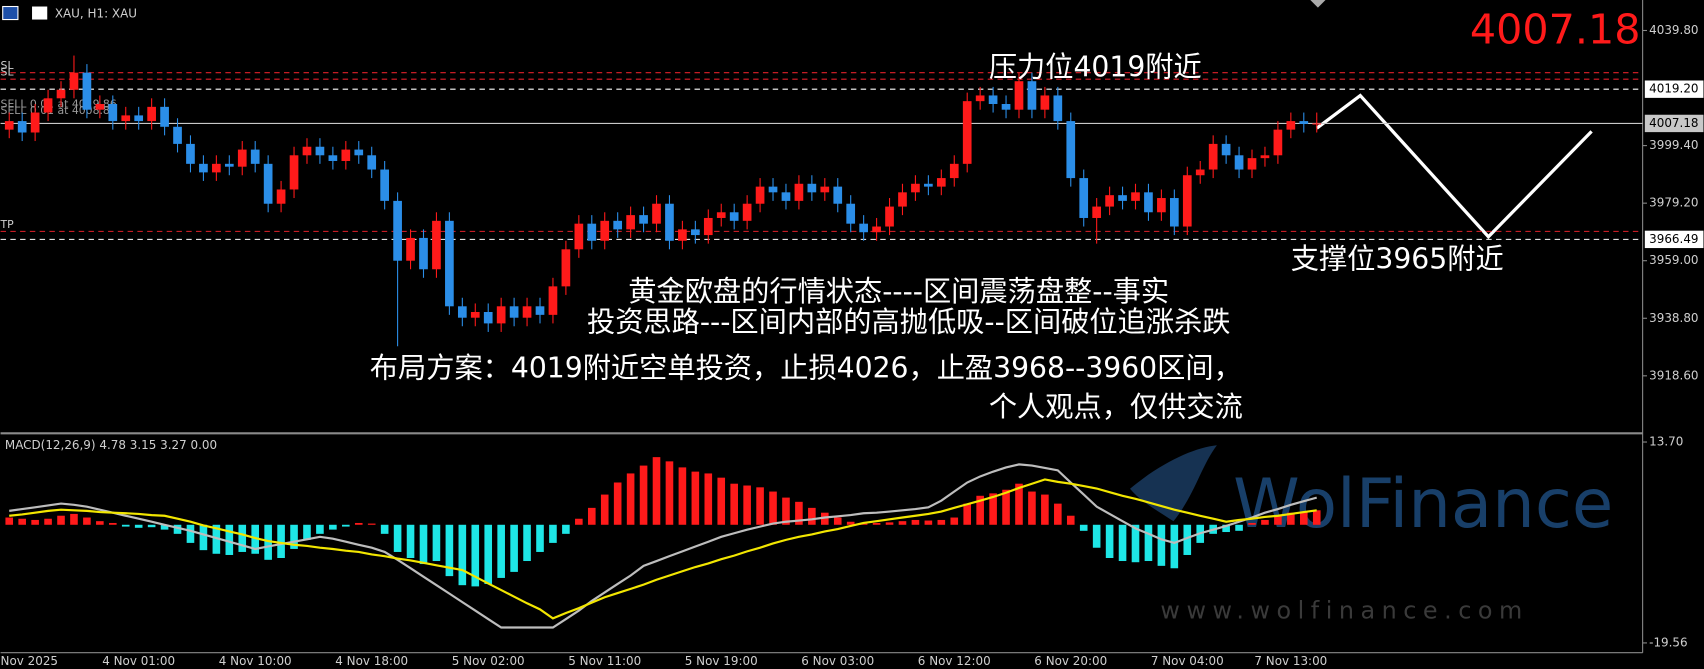  What do you see at coordinates (1187, 661) in the screenshot?
I see `x-tick-label: 7 Nov 04:00` at bounding box center [1187, 661].